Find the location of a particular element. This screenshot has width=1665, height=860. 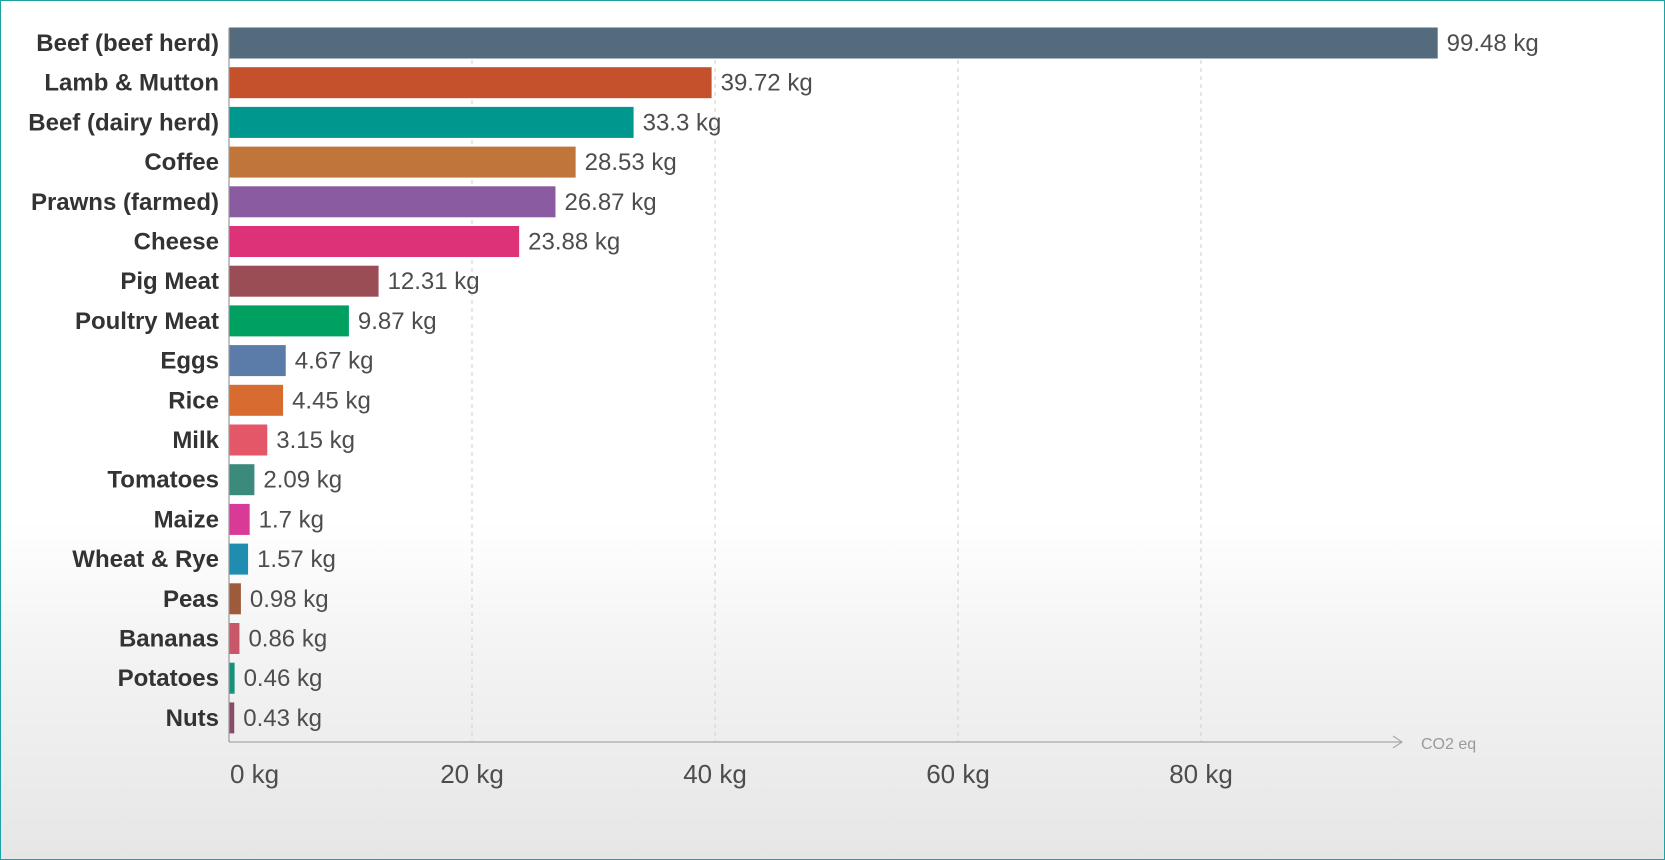

data-label: 0.46 kg is located at coordinates (283, 678).